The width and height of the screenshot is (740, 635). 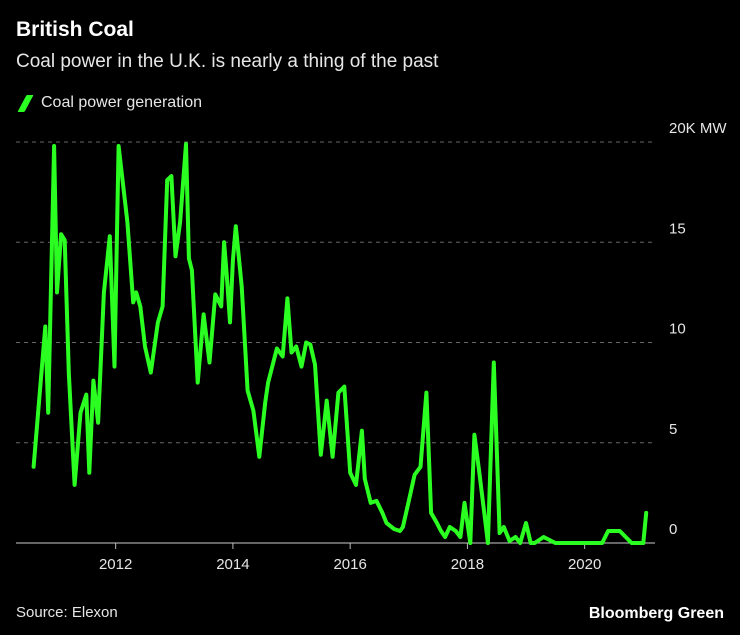 I want to click on x-tick-label: 2014, so click(x=232, y=564).